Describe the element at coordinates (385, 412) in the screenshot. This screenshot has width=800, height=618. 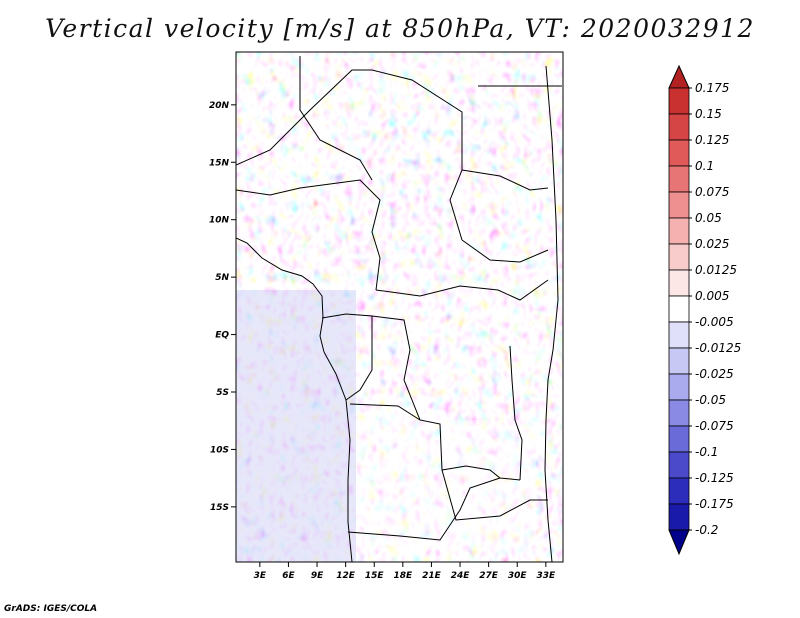
I see `border-angola` at that location.